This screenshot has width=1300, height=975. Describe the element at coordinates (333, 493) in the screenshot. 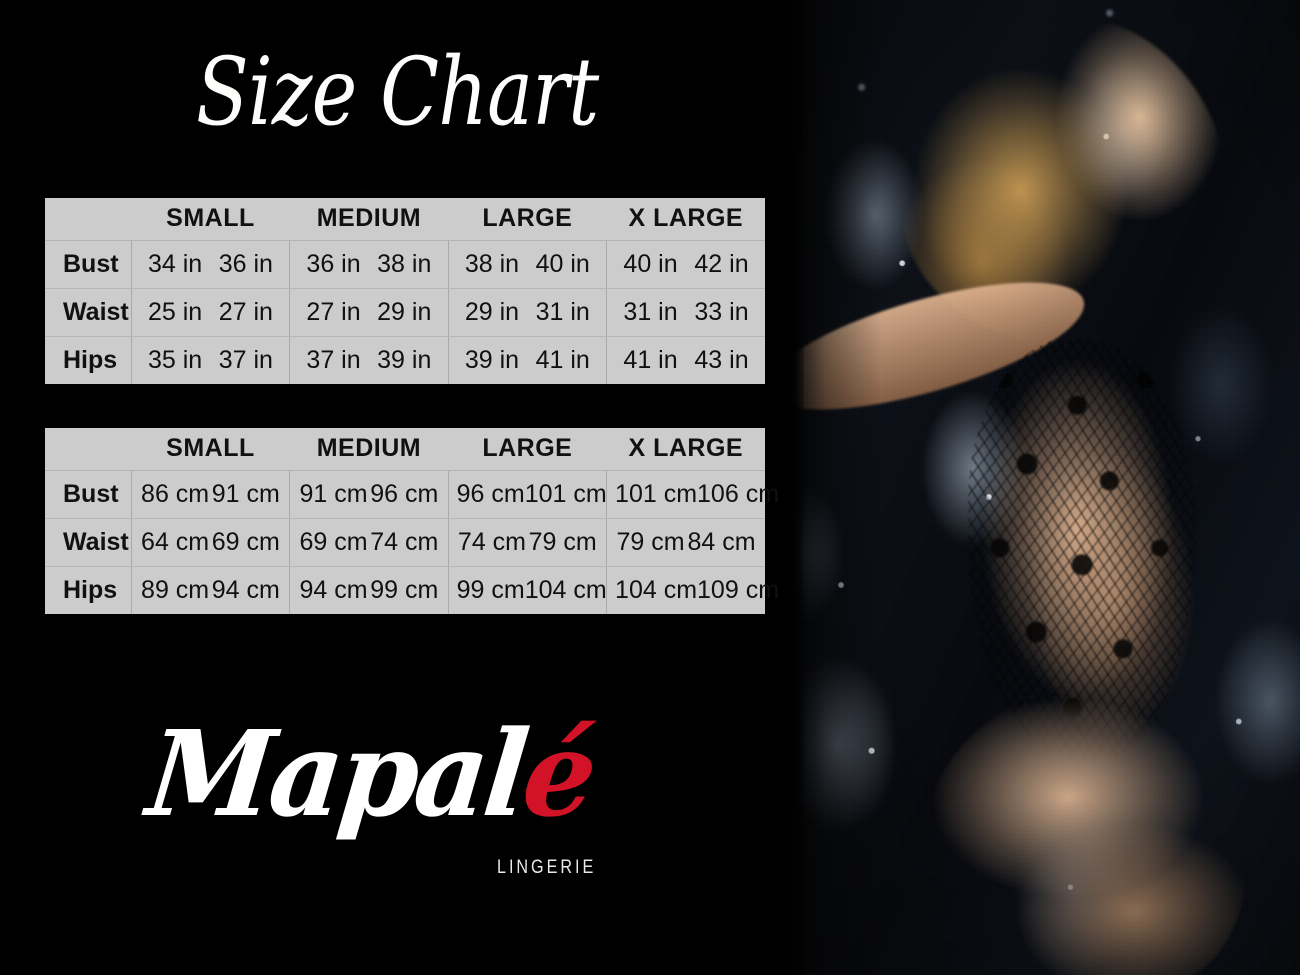

I see `value-min: 91 cm` at that location.